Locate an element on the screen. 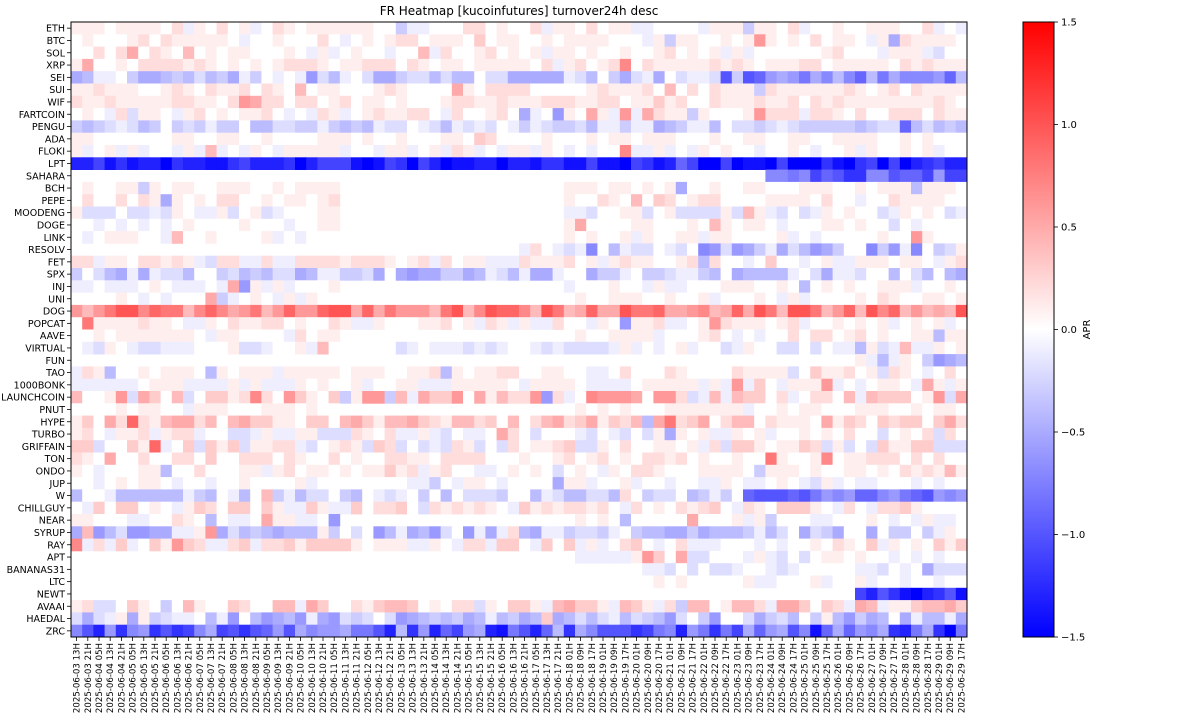 Image resolution: width=1200 pixels, height=720 pixels. y-tick-label: VIRTUAL is located at coordinates (45, 348).